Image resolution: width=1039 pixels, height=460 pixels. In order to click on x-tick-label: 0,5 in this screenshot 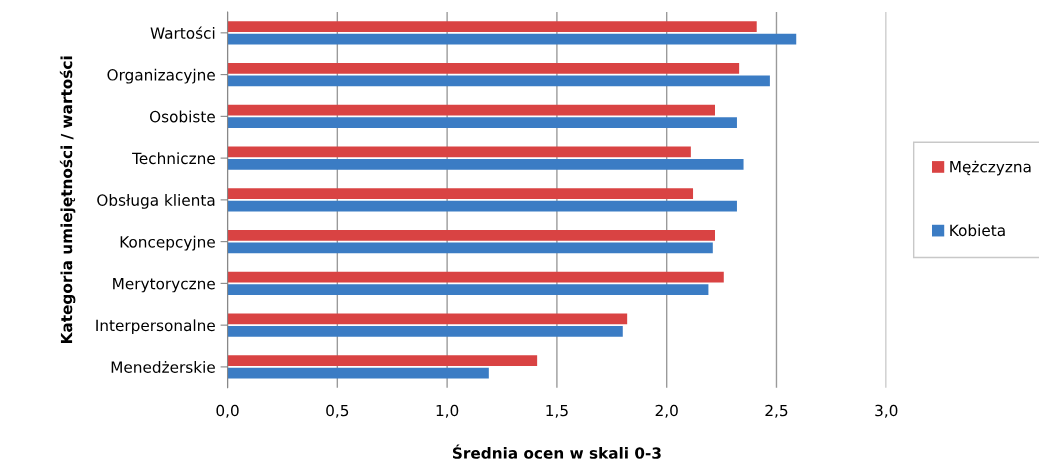, I will do `click(337, 411)`.